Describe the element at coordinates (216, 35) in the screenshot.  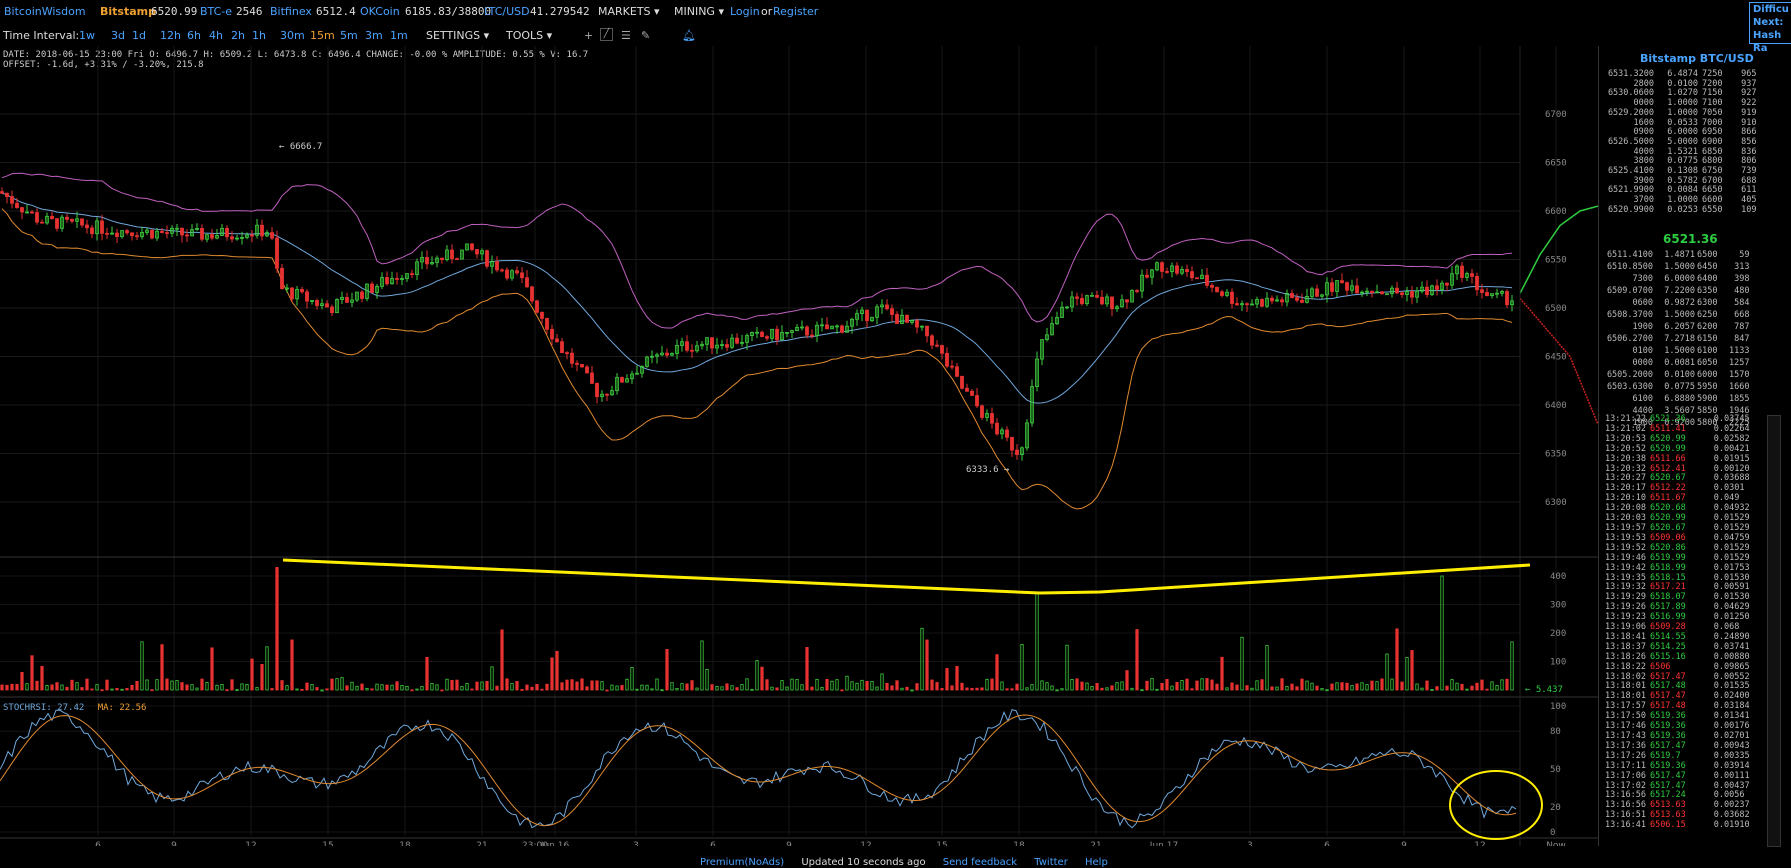
I see `interval-4h: 4h` at that location.